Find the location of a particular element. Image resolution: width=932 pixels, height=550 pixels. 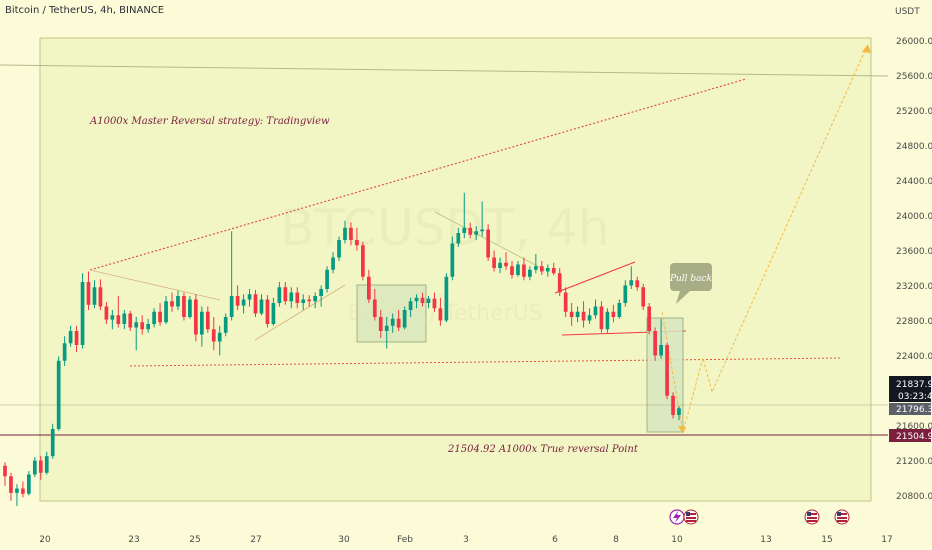

pullback-callout: Pull back is located at coordinates (690, 283).